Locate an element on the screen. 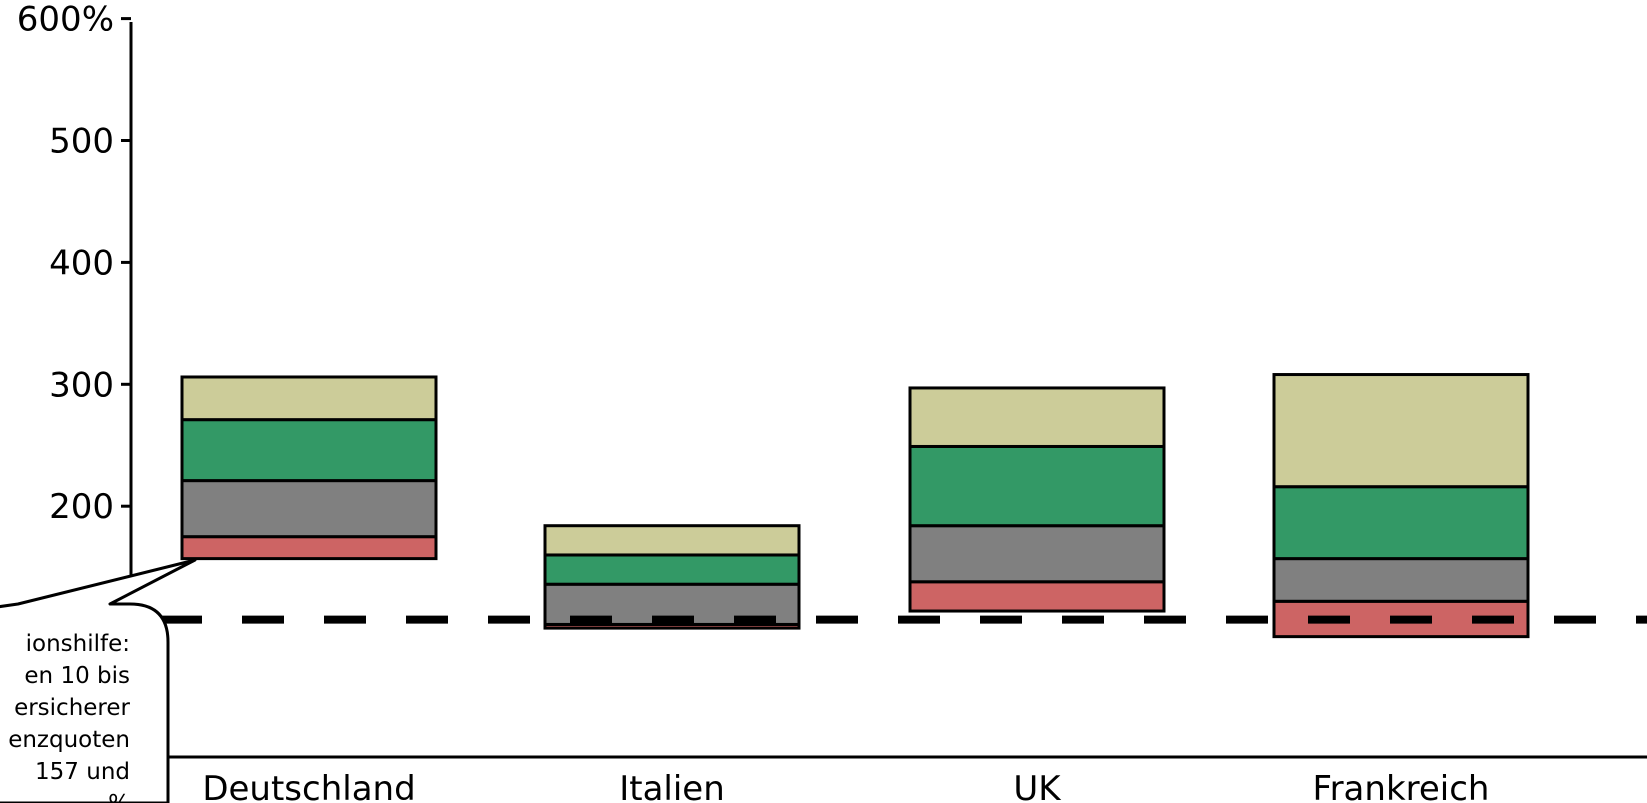  category-label-italien: Italien is located at coordinates (672, 786).